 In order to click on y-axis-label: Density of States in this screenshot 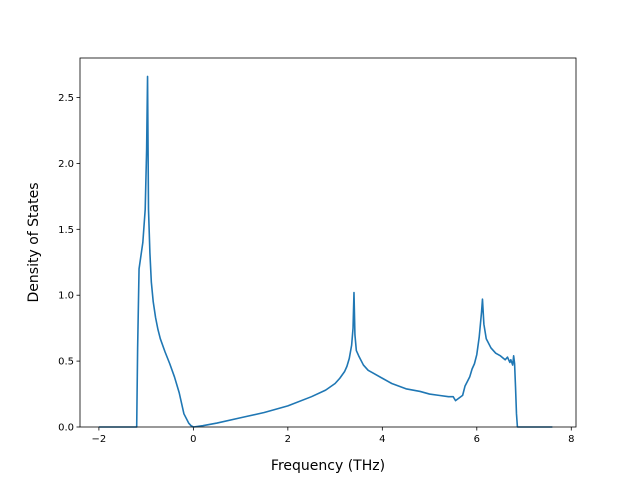, I will do `click(34, 243)`.